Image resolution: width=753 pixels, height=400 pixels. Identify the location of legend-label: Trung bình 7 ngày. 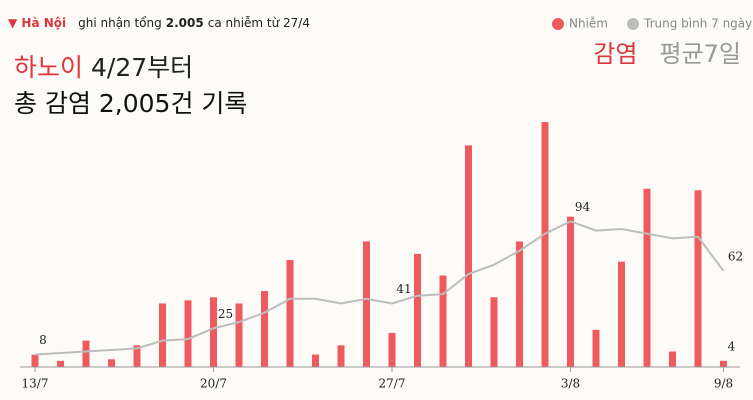
(697, 24).